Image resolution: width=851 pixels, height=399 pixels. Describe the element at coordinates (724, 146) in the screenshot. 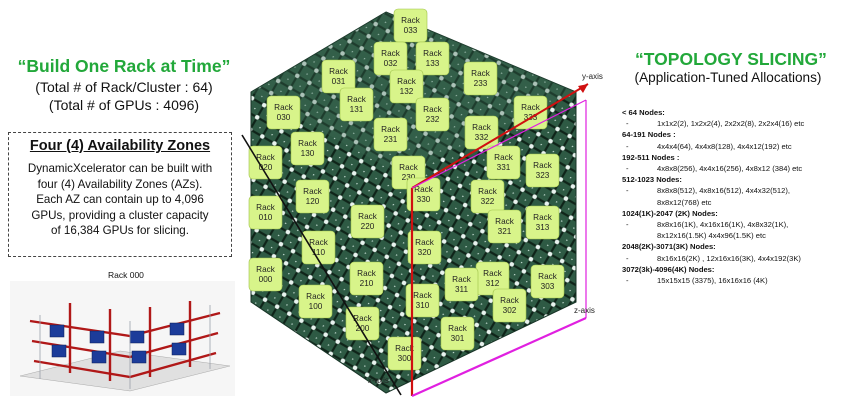

I see `topology-value: 4x4x4(64), 4x4x8(128), 4x4x12(192) etc` at that location.